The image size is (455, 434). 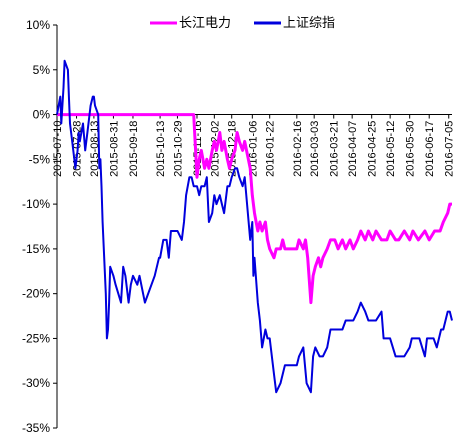 I want to click on y-tick-label: -15%, so click(x=36, y=249).